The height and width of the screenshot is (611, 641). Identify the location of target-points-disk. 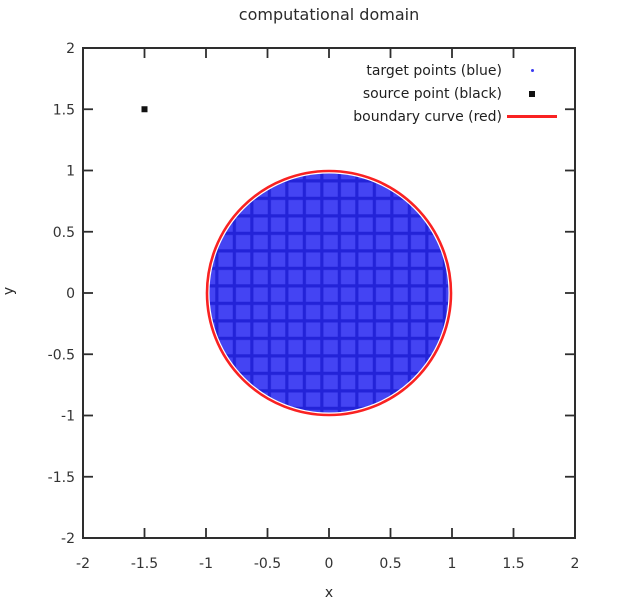
(329, 293).